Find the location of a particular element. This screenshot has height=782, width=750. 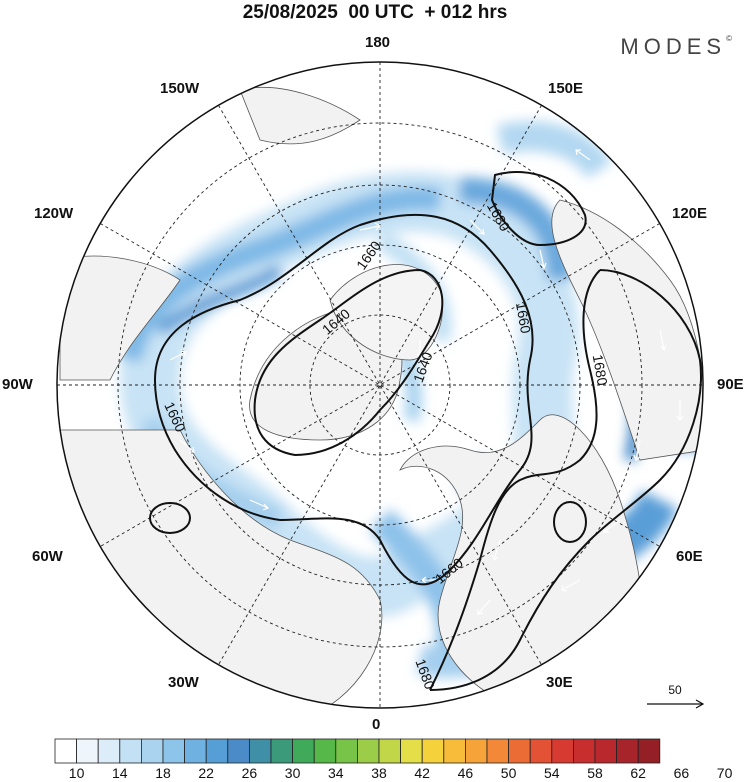

colorbar is located at coordinates (357, 751).